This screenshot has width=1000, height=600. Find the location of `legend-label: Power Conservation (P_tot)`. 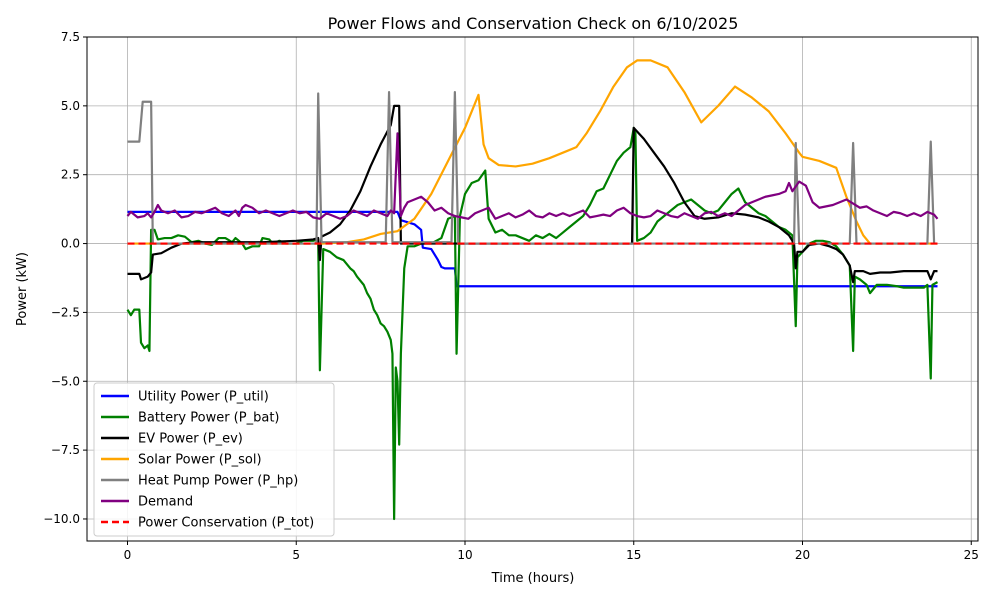

legend-label: Power Conservation (P_tot) is located at coordinates (226, 523).